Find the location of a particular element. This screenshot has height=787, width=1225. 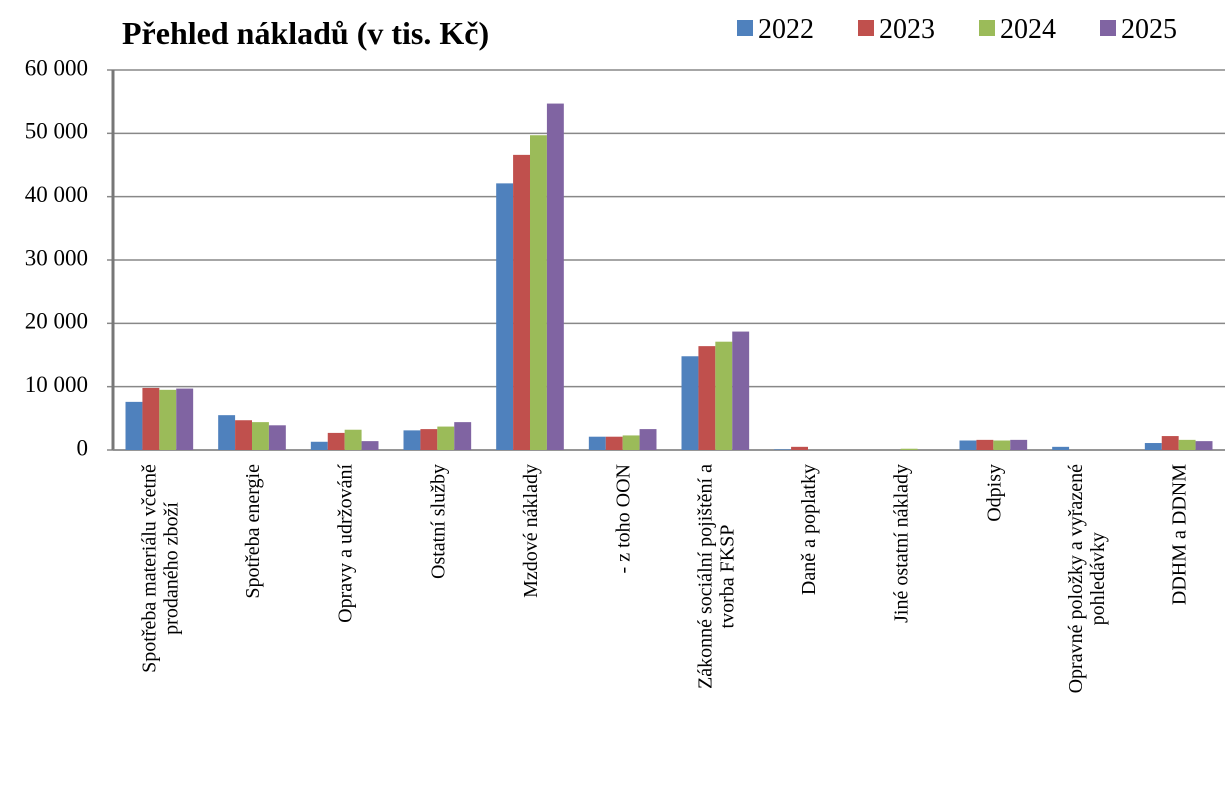

x-tick-label: Spotřeba materiálu včetněprodaného zboží is located at coordinates (160, 568).